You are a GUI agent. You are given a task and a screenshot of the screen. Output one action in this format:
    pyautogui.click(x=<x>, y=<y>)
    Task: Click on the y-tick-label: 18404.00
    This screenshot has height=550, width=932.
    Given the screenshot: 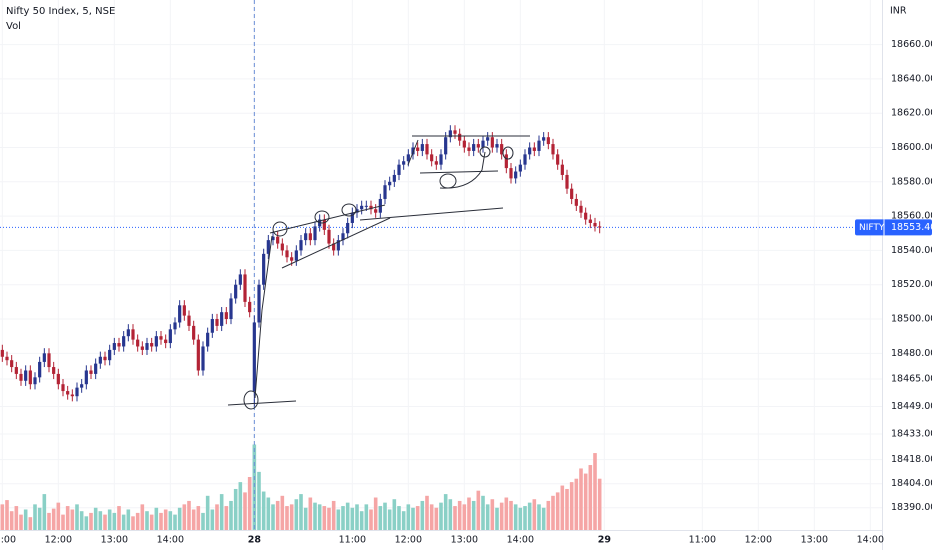 What is the action you would take?
    pyautogui.click(x=911, y=483)
    